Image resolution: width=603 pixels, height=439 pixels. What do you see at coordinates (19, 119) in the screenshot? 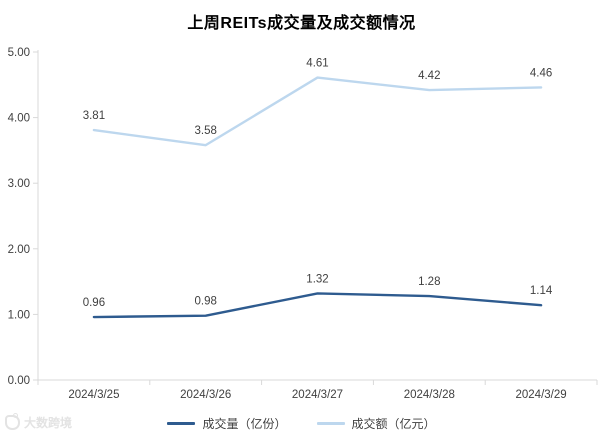
I see `y-tick-label: 4.00` at bounding box center [19, 119].